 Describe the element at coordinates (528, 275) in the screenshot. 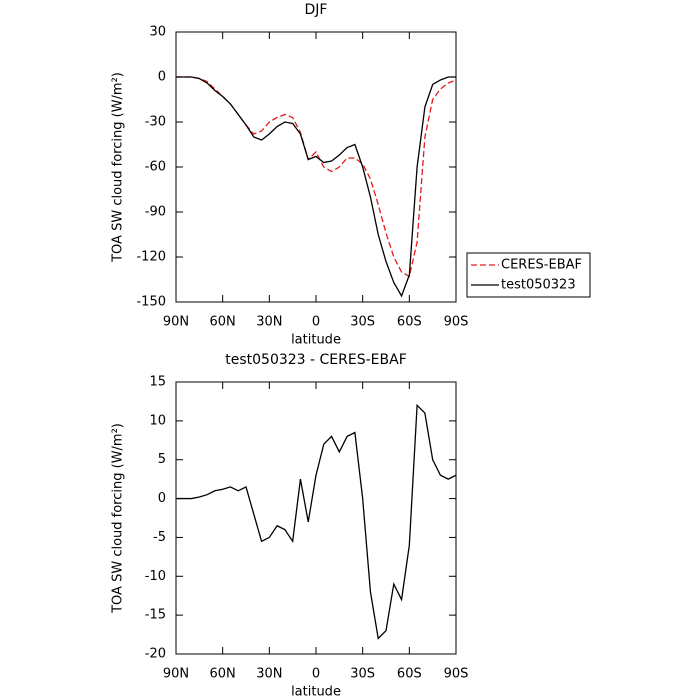

I see `legend-box` at that location.